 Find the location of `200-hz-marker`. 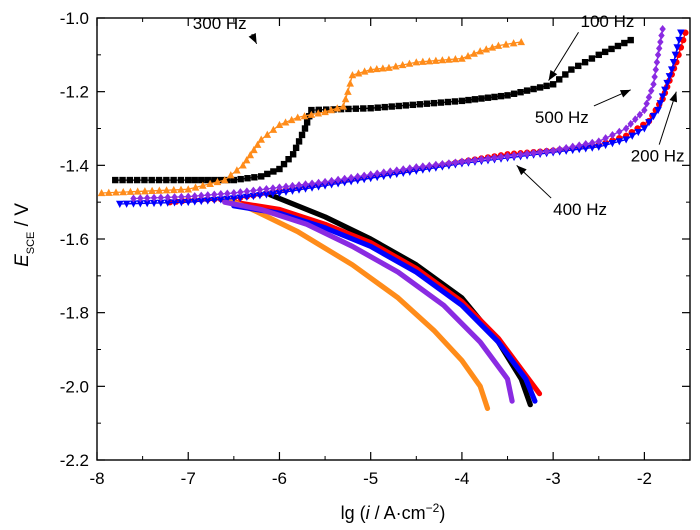

200-hz-marker is located at coordinates (685, 32).